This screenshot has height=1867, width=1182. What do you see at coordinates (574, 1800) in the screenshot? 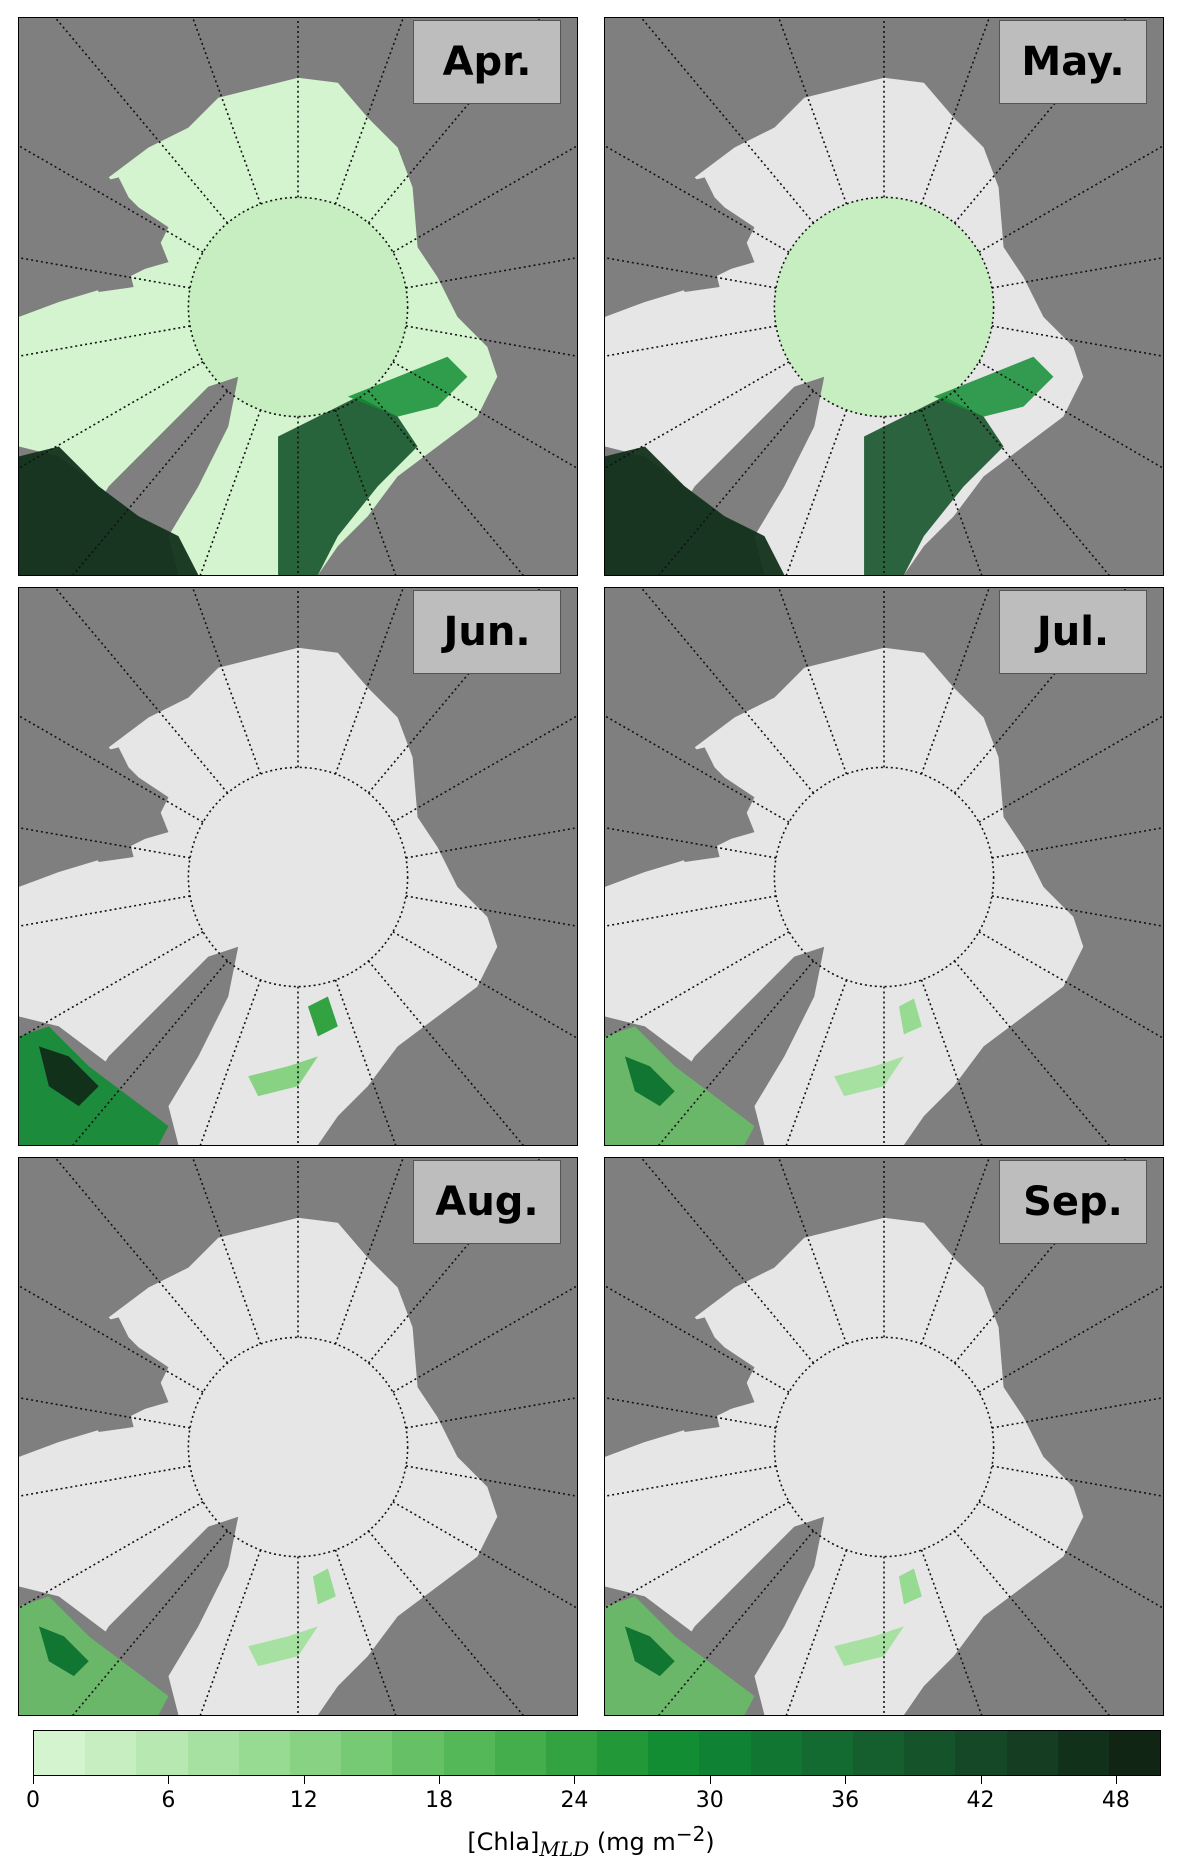
I see `colorbar-tick-label: 24` at bounding box center [574, 1800].